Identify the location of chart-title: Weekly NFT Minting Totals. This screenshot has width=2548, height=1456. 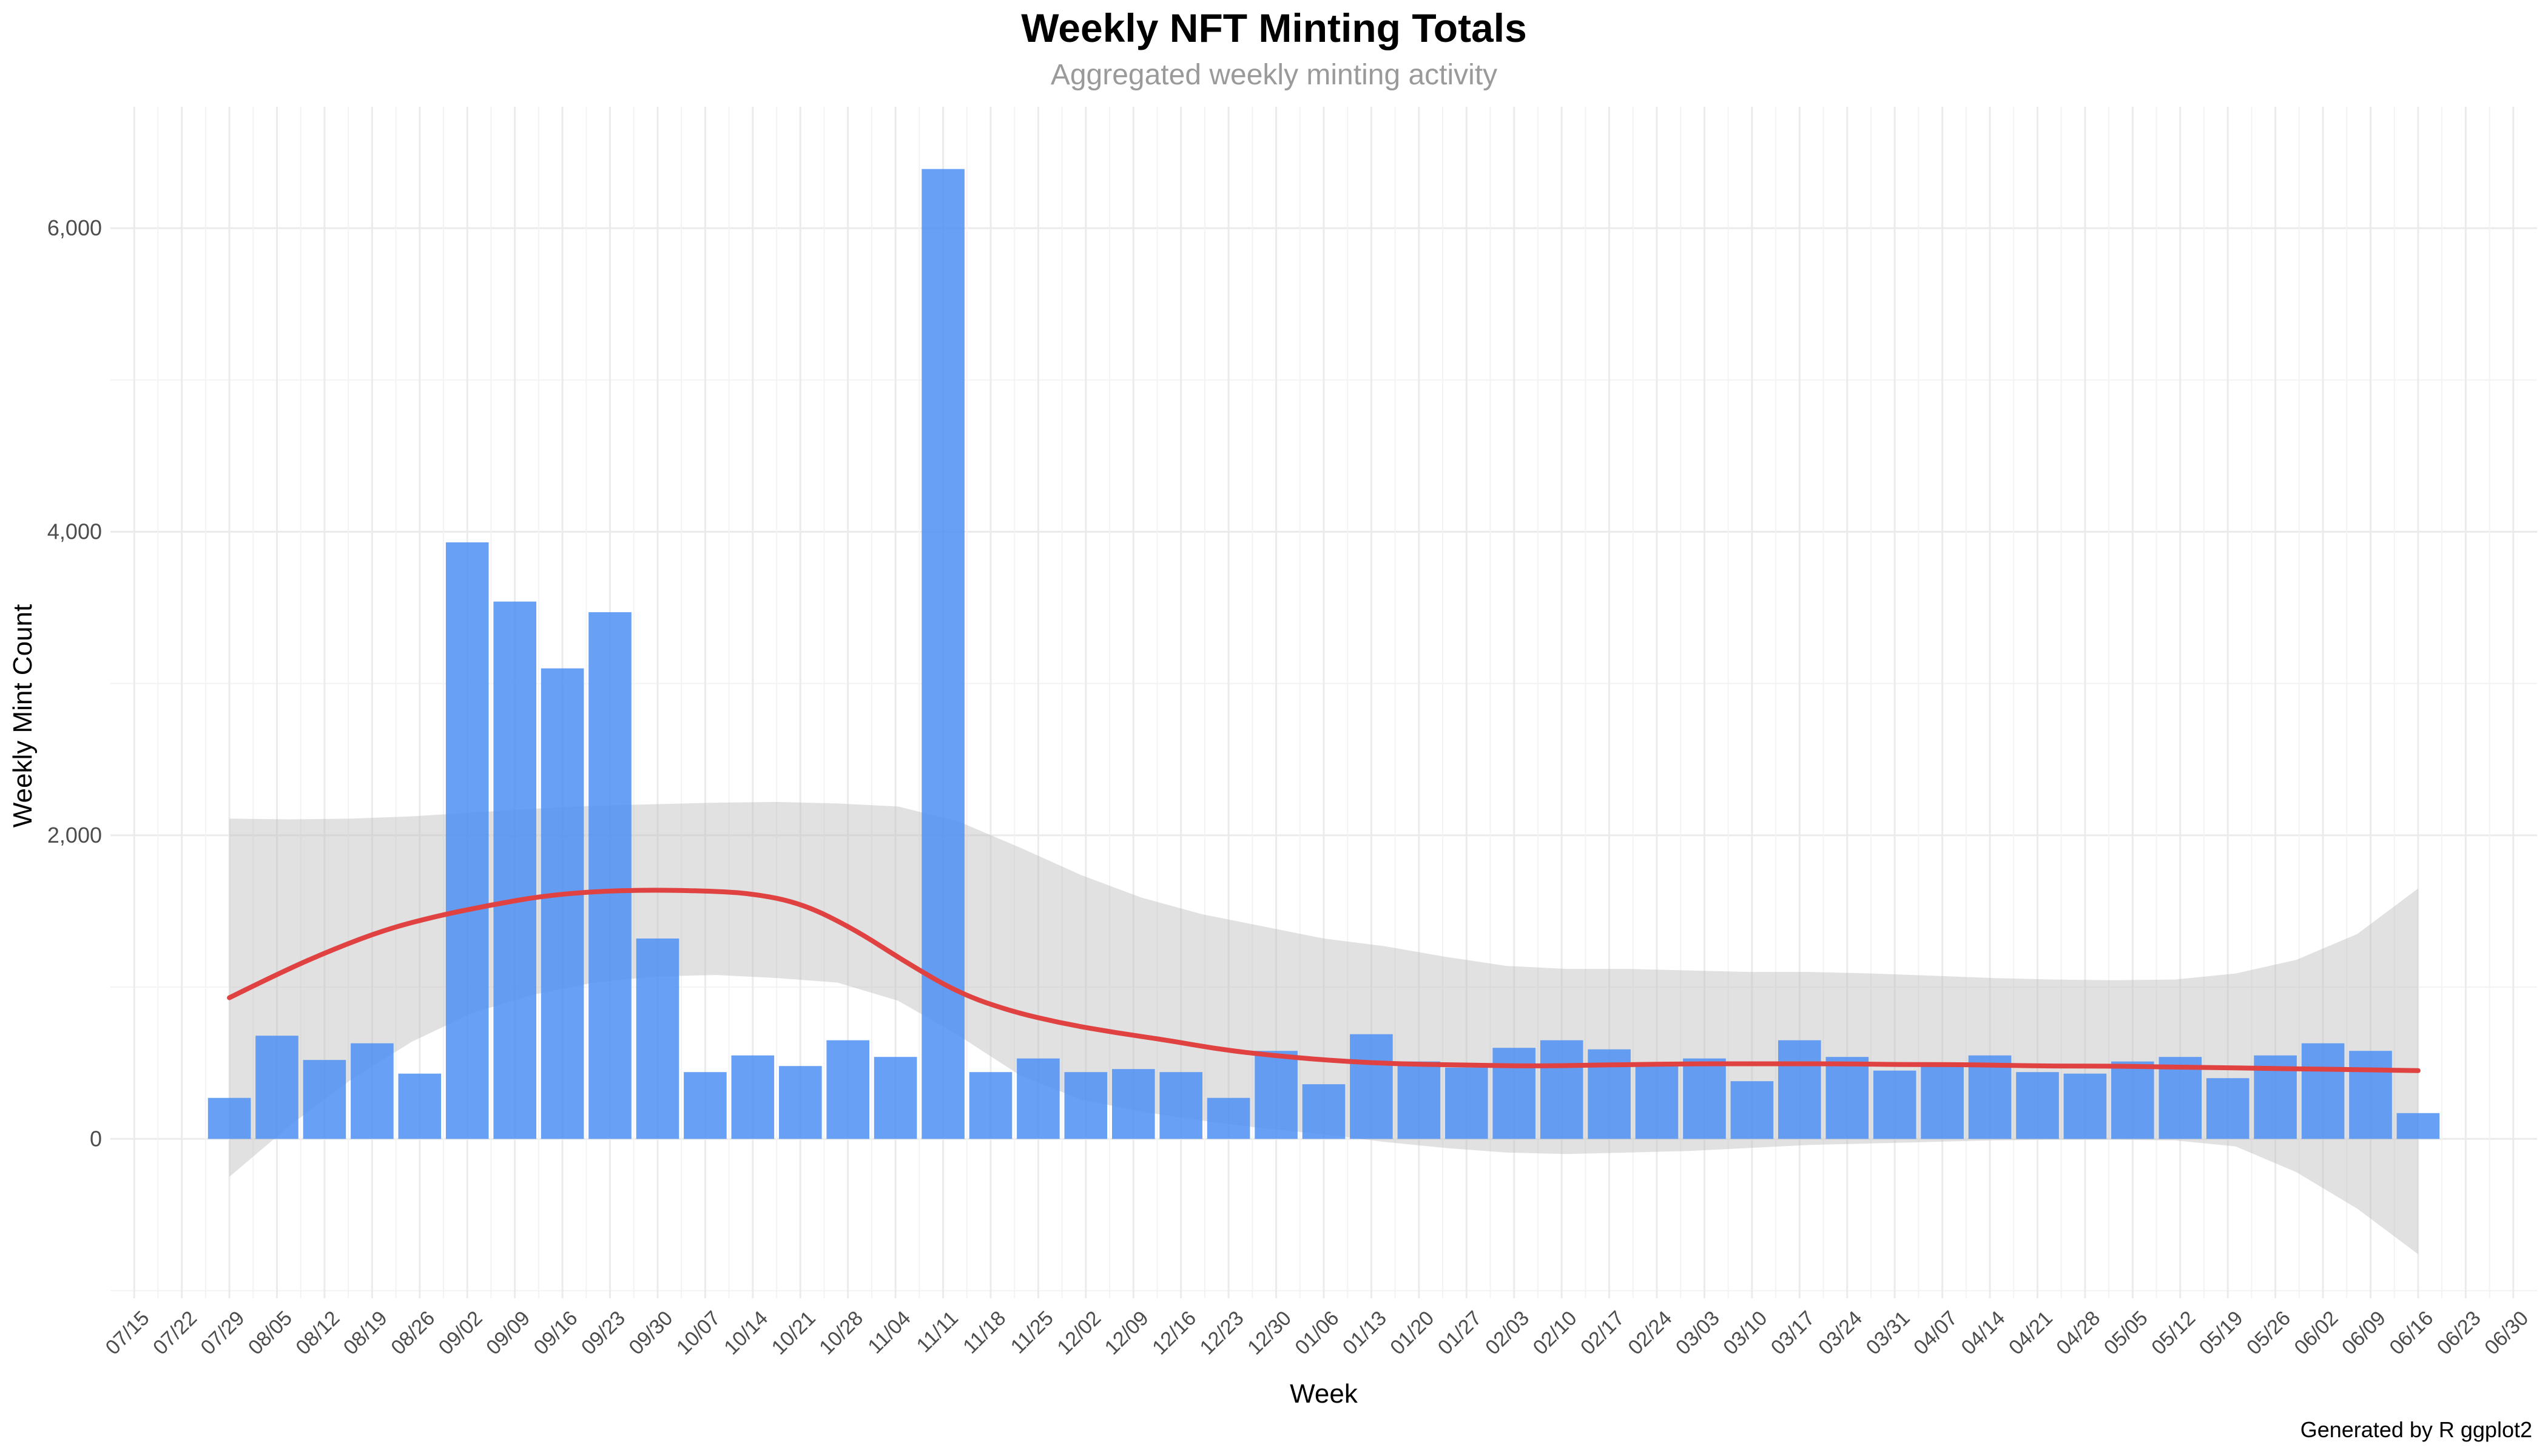
(1274, 27).